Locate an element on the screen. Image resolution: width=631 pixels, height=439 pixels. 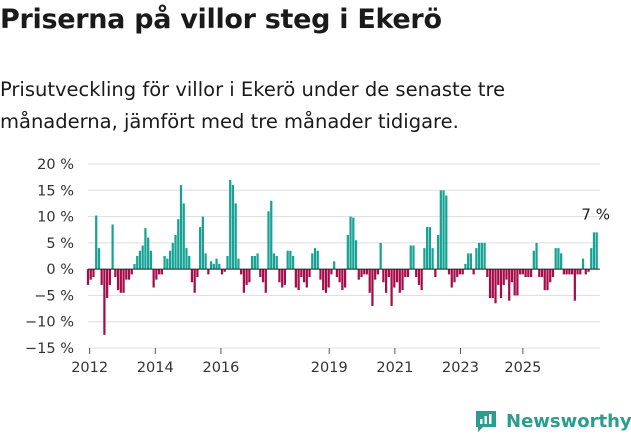
y-tick-label: 20 % is located at coordinates (55, 165).